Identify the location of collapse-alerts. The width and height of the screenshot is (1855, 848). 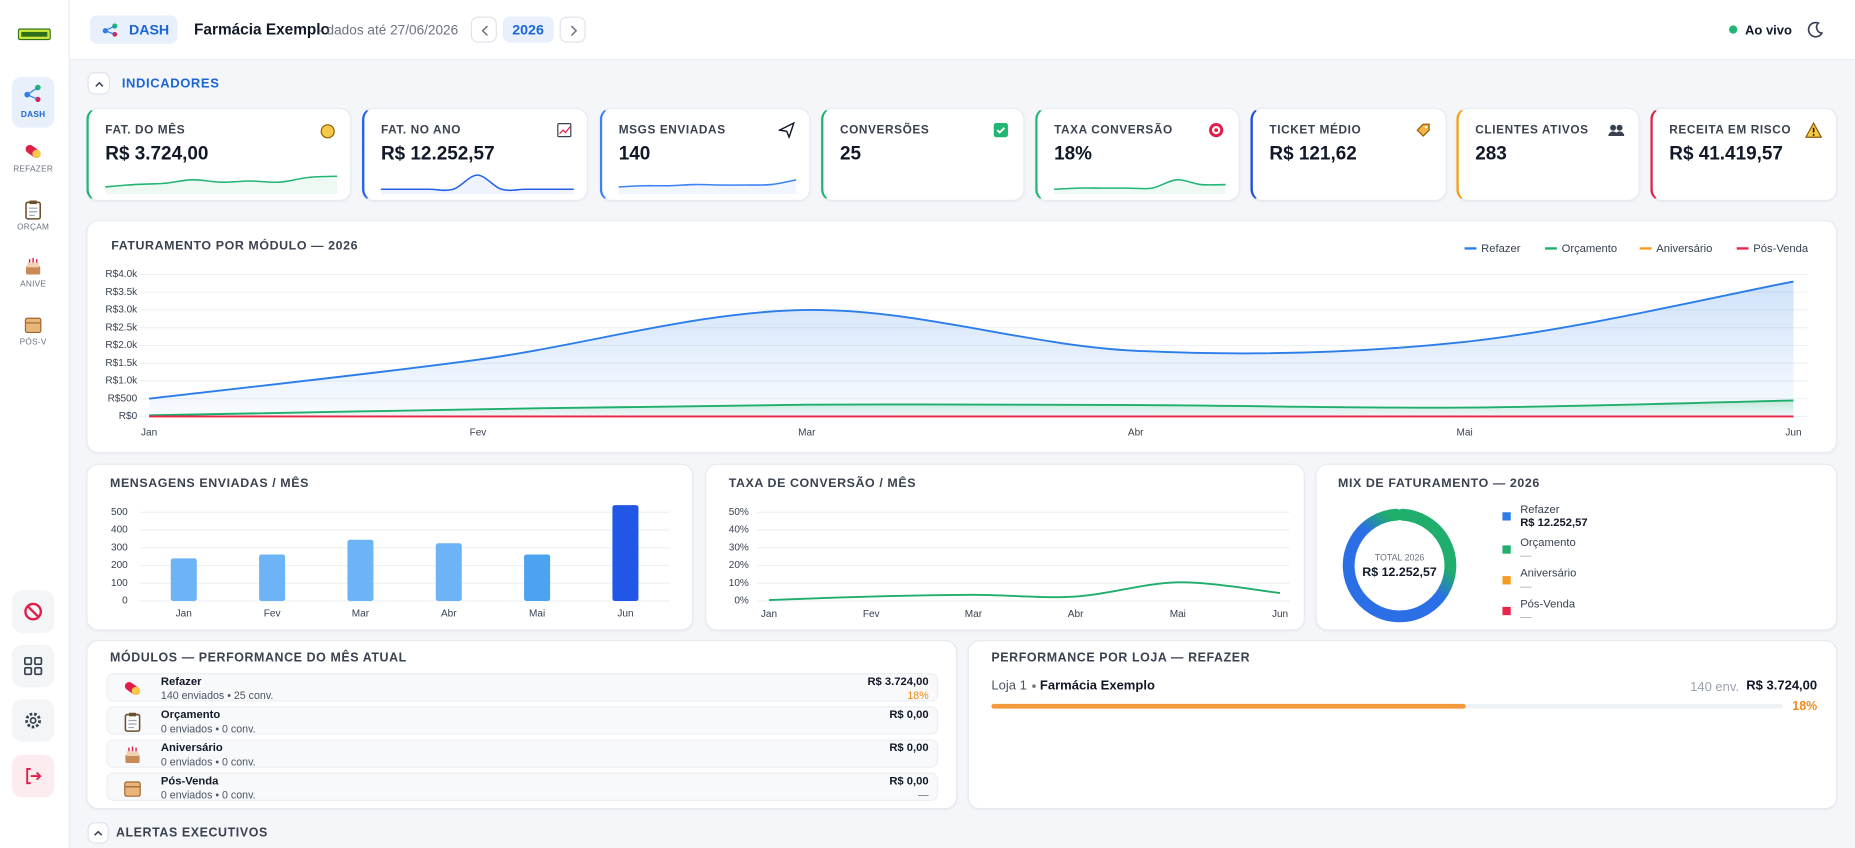
(98, 833).